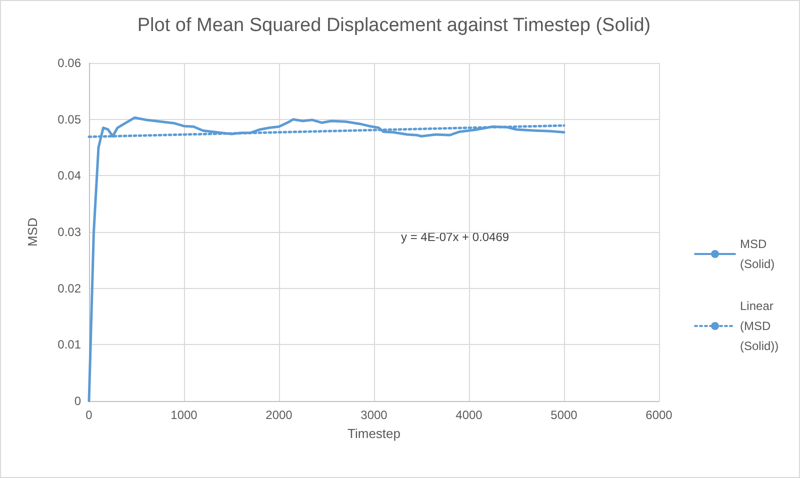 This screenshot has height=478, width=800. I want to click on x-tick-label: 2000, so click(279, 415).